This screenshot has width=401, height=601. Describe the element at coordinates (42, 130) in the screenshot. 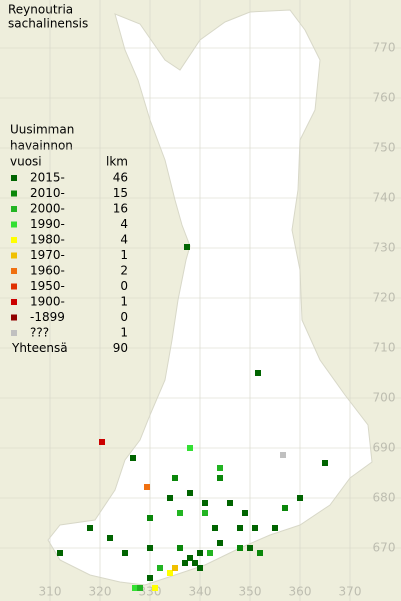

I see `legend-heading: Uusimman` at that location.